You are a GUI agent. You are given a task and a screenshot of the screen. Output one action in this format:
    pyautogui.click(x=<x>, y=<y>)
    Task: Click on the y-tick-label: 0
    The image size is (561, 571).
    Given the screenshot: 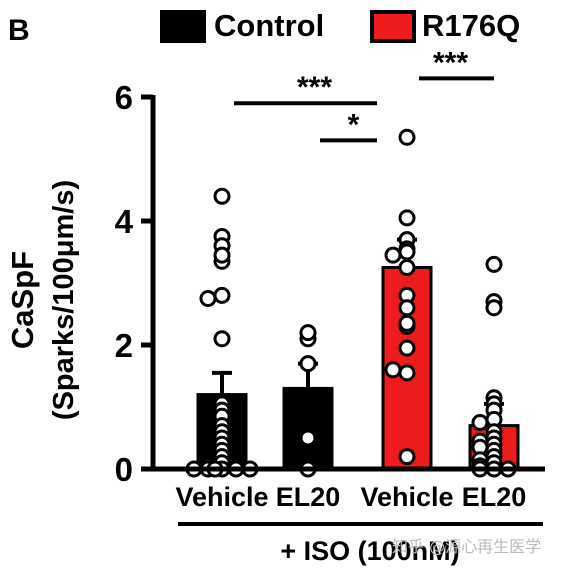 What is the action you would take?
    pyautogui.click(x=124, y=469)
    